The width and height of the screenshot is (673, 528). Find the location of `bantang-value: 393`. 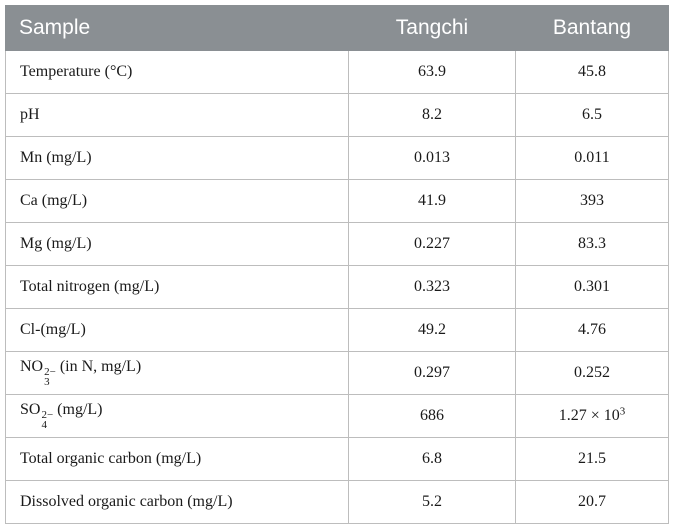

bantang-value: 393 is located at coordinates (592, 201).